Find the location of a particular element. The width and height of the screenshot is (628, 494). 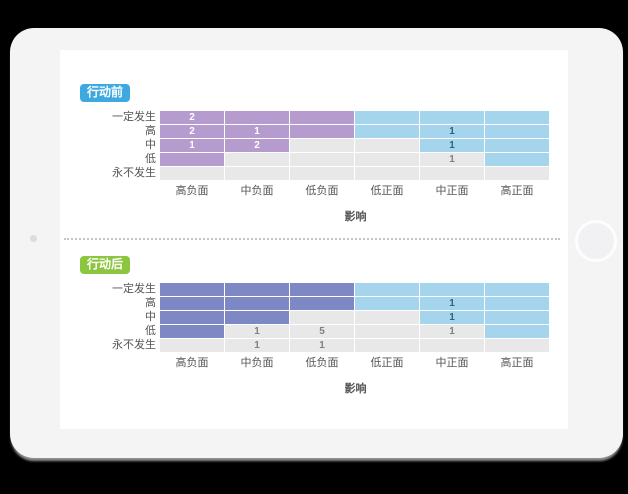

dashed-divider is located at coordinates (312, 239).